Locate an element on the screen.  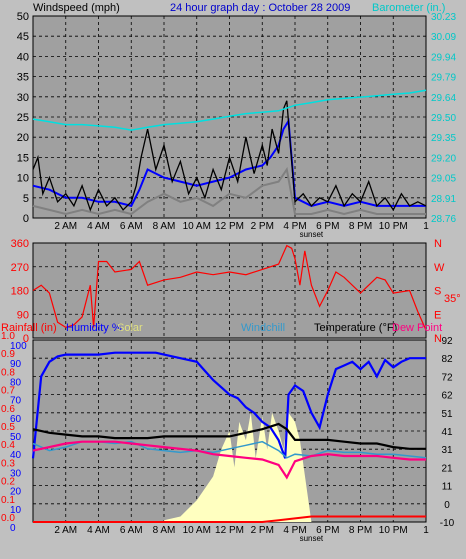
temperature-tick-label: 82 is located at coordinates (447, 359).